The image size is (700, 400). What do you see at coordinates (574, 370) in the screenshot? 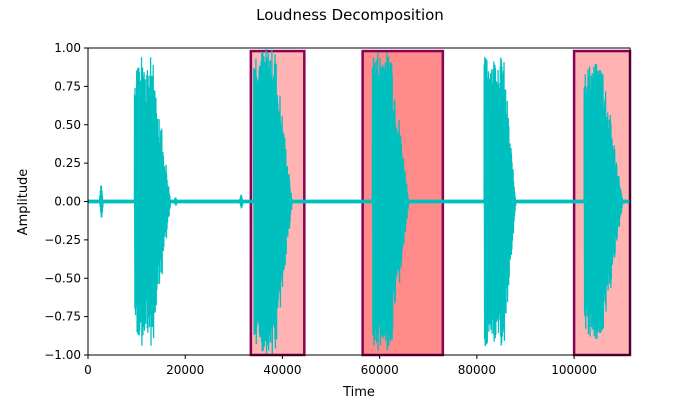
I see `x-tick-label: 100000` at bounding box center [574, 370].